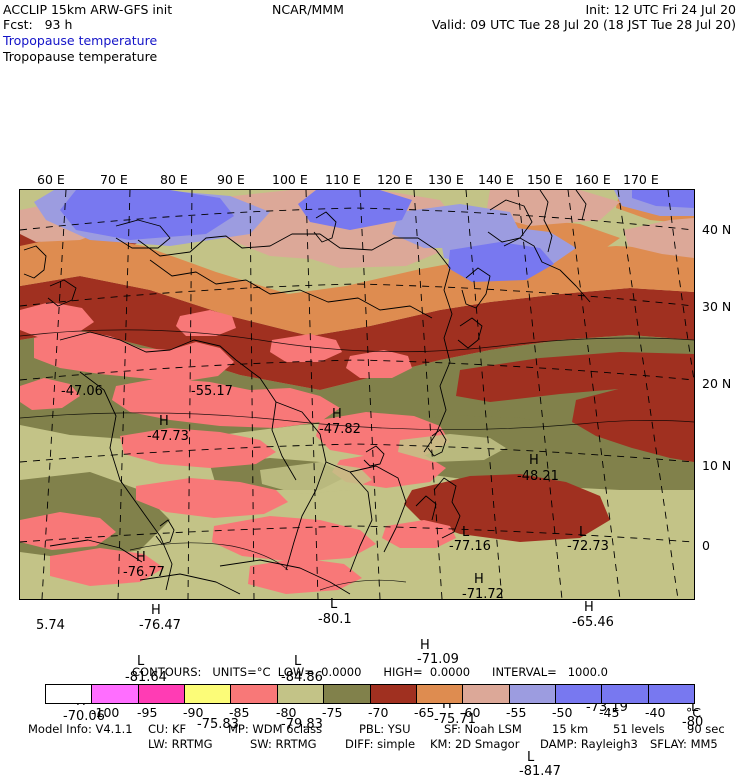 The image size is (740, 779). I want to click on contour-value-label: -72.73, so click(588, 546).